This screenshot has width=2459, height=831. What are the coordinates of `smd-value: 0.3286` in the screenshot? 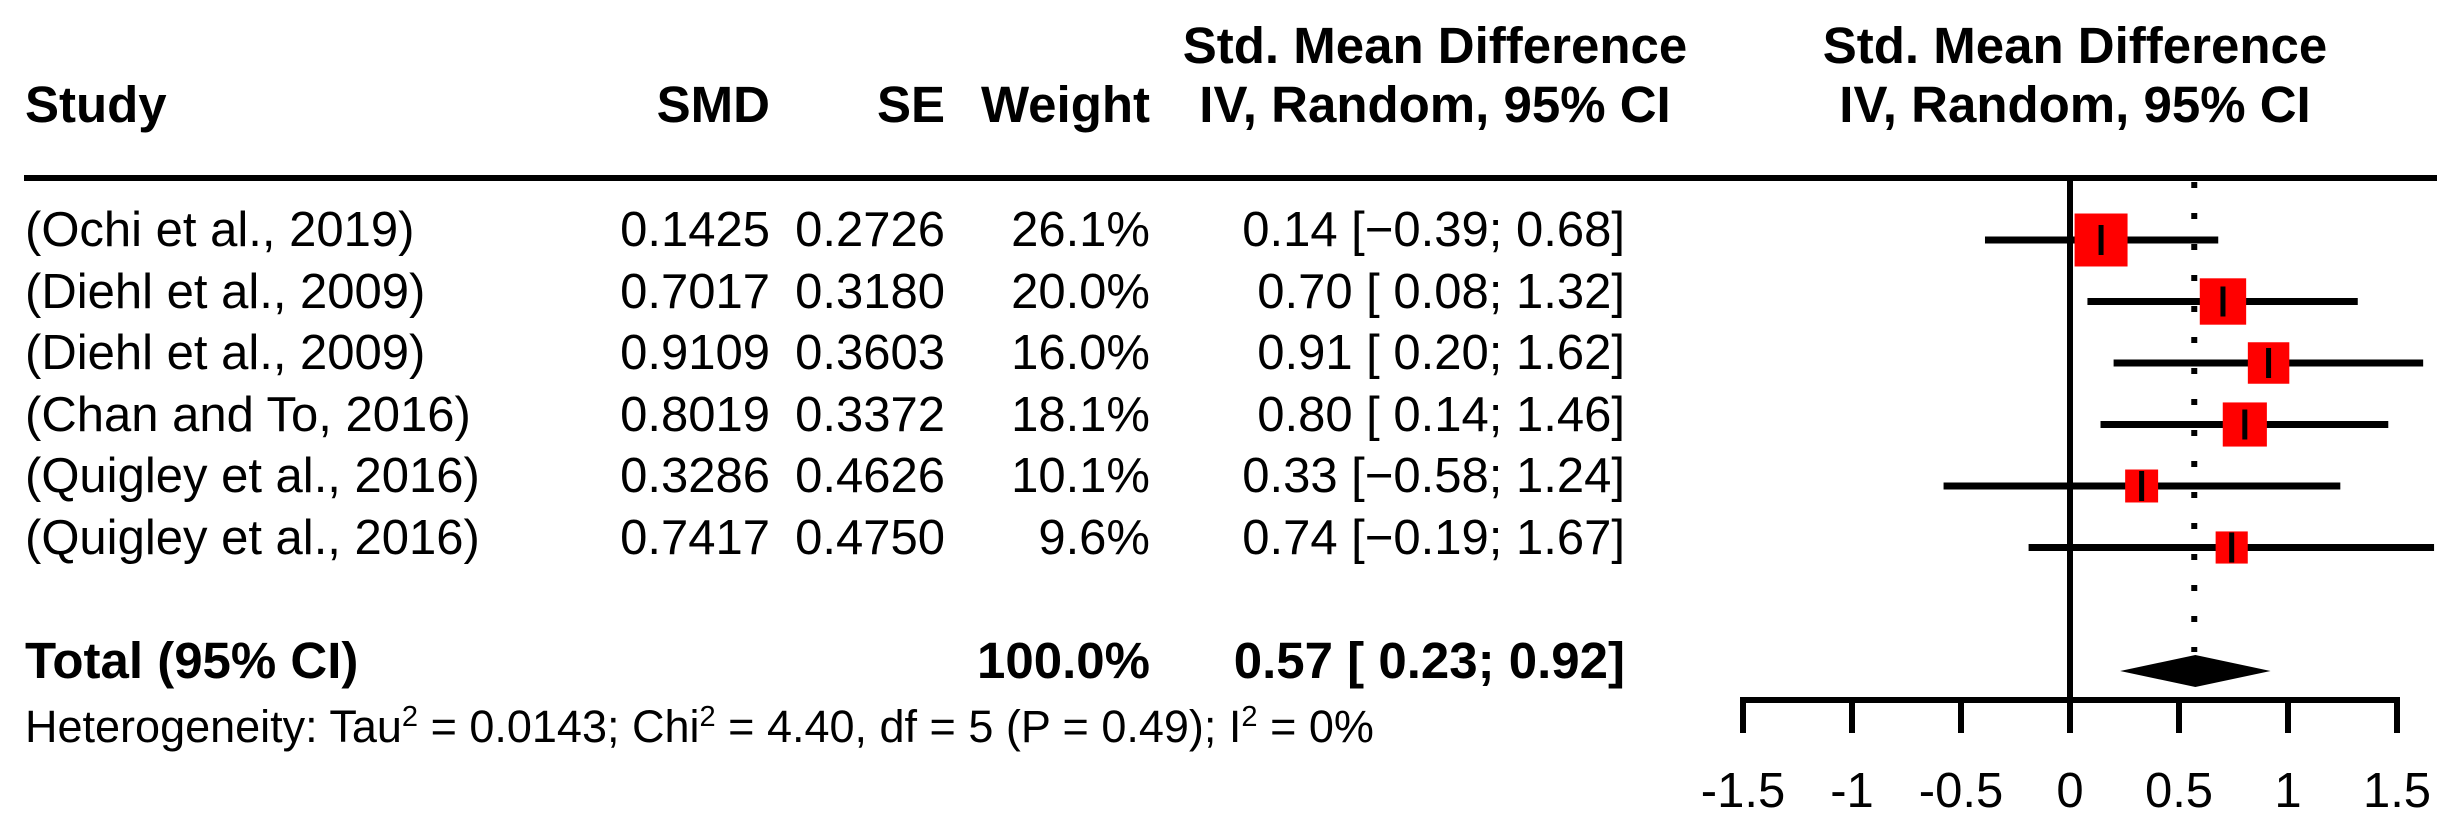 It's located at (695, 476).